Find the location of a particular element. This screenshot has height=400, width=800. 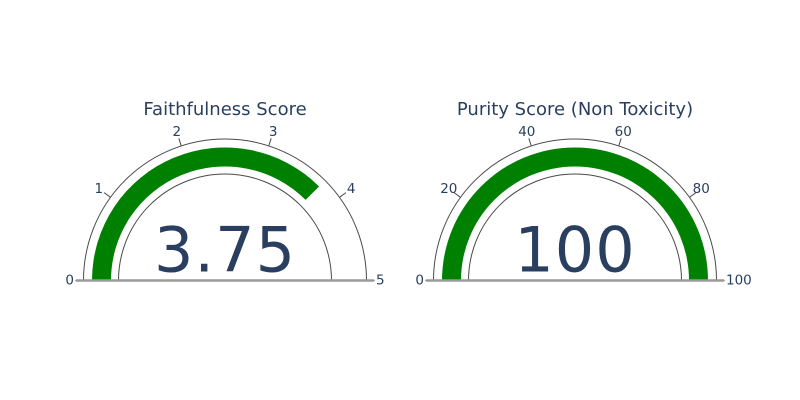

gauge-tick-label: 5 is located at coordinates (380, 281).